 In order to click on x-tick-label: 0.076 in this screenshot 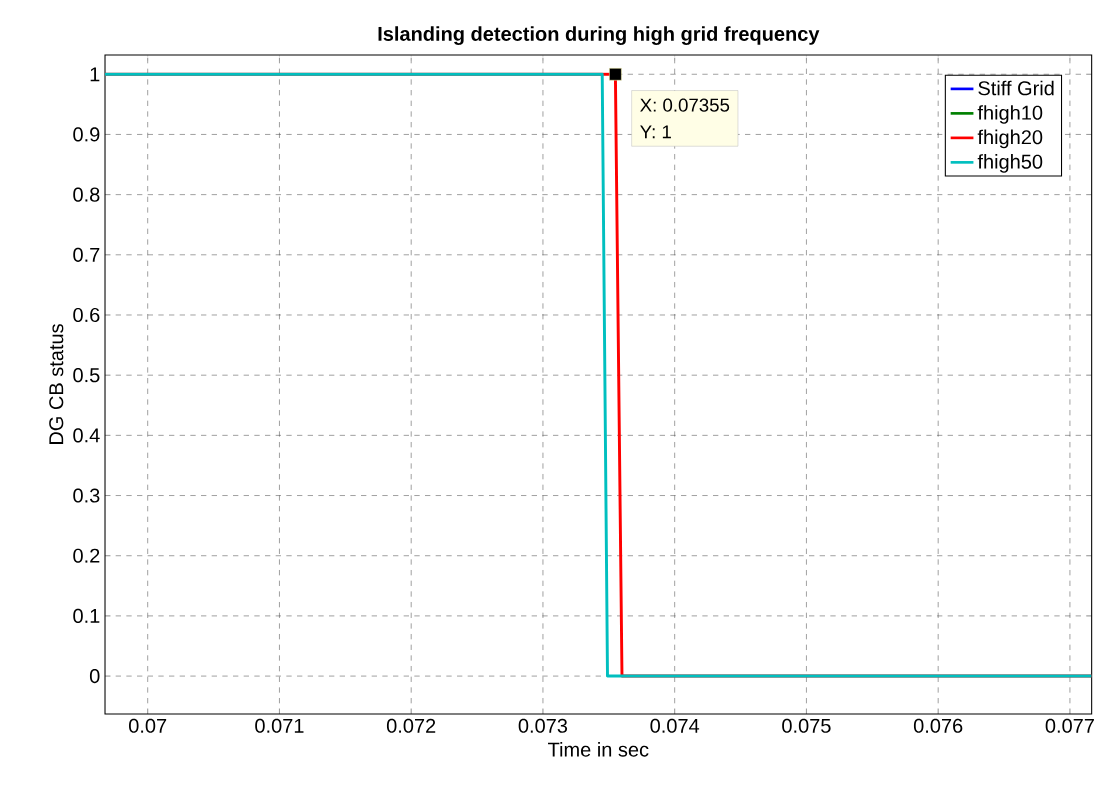, I will do `click(938, 725)`.